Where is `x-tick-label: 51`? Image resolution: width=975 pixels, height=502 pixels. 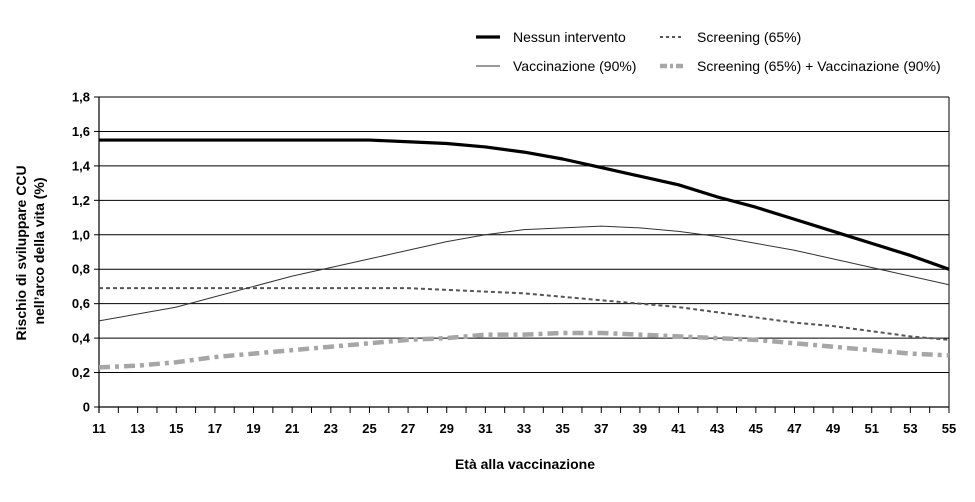 x-tick-label: 51 is located at coordinates (871, 428).